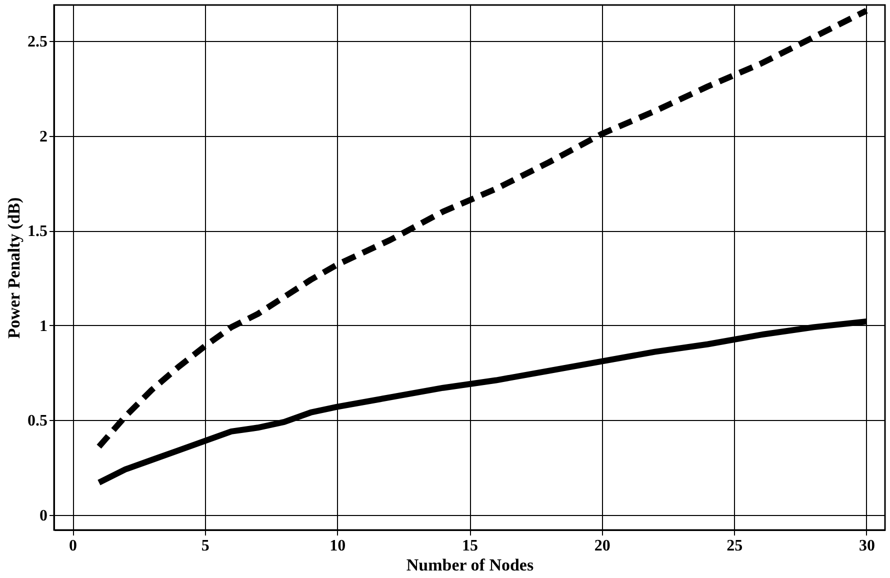 This screenshot has width=890, height=578. Describe the element at coordinates (44, 326) in the screenshot. I see `y-tick-label: 1` at that location.